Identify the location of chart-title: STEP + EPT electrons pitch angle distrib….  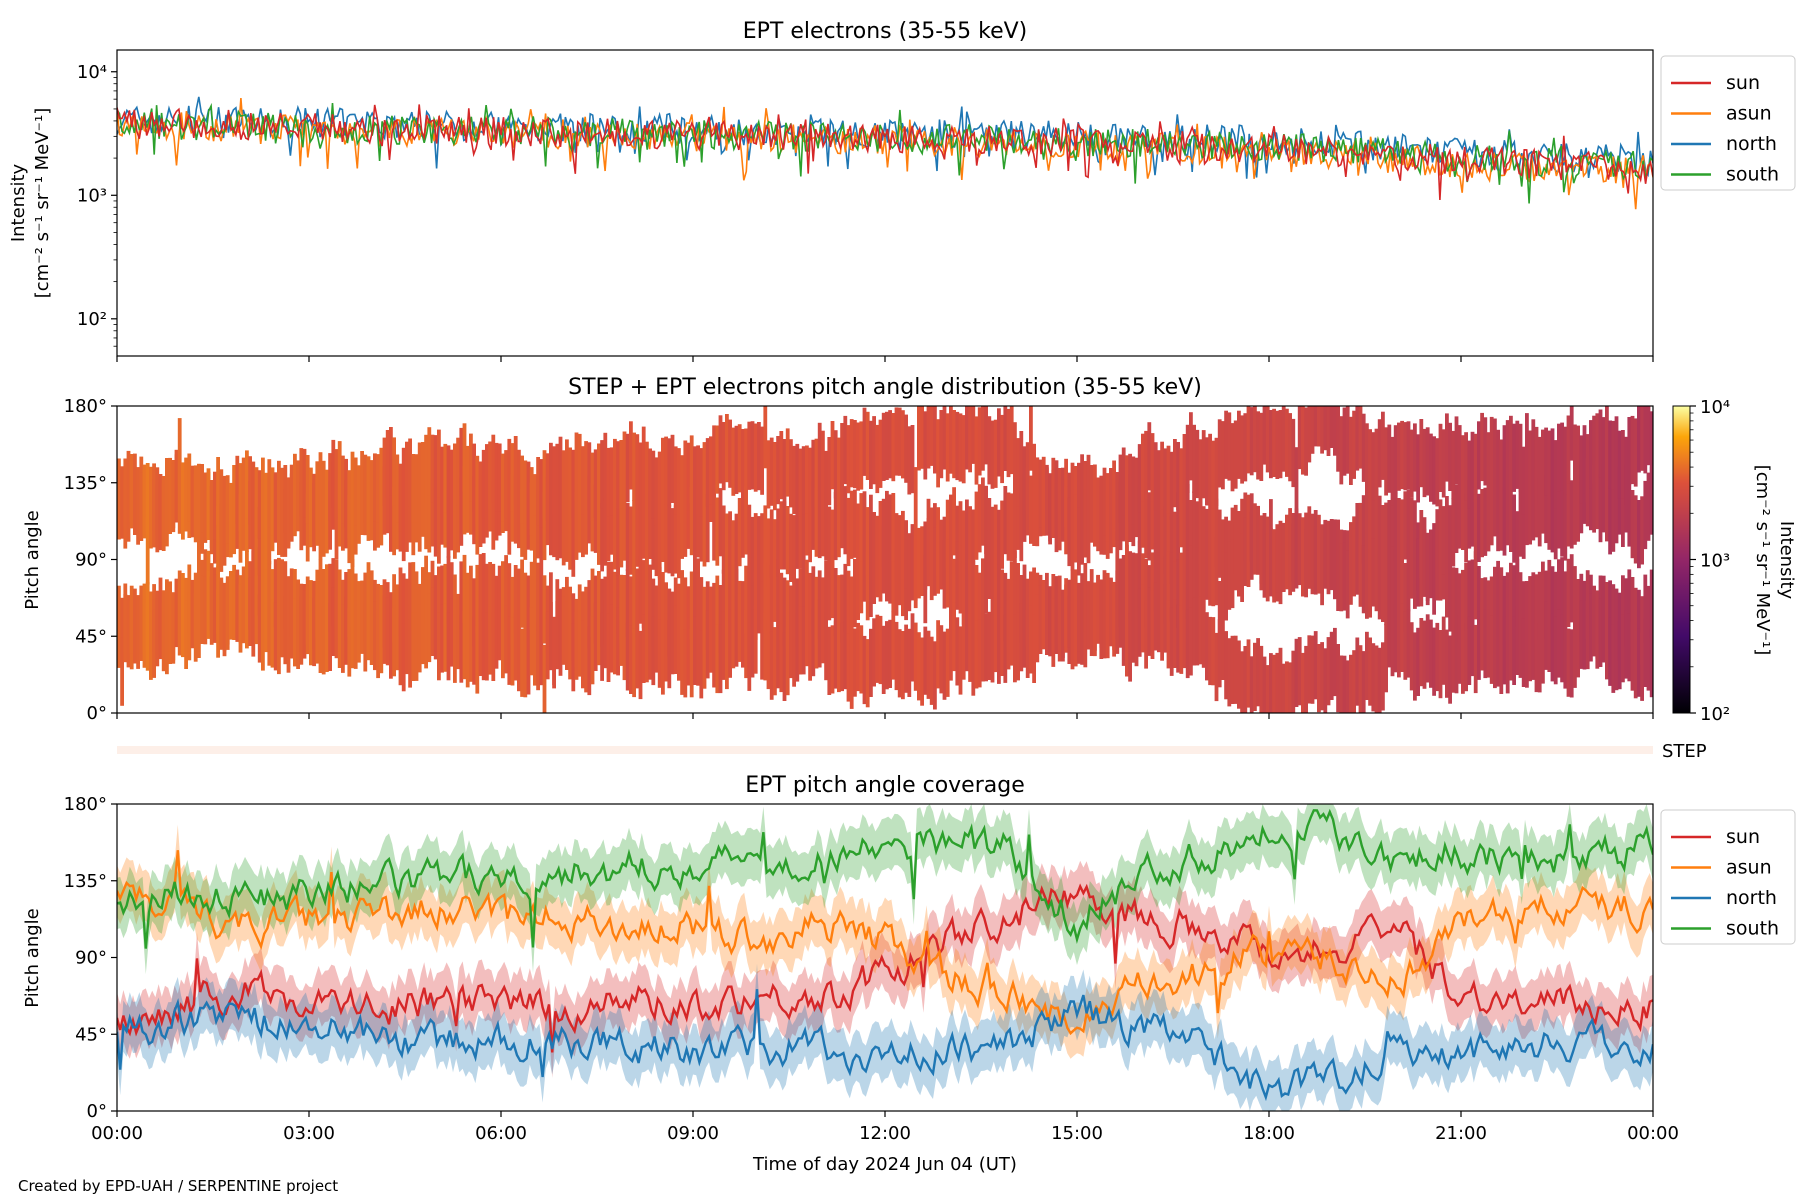
(885, 387).